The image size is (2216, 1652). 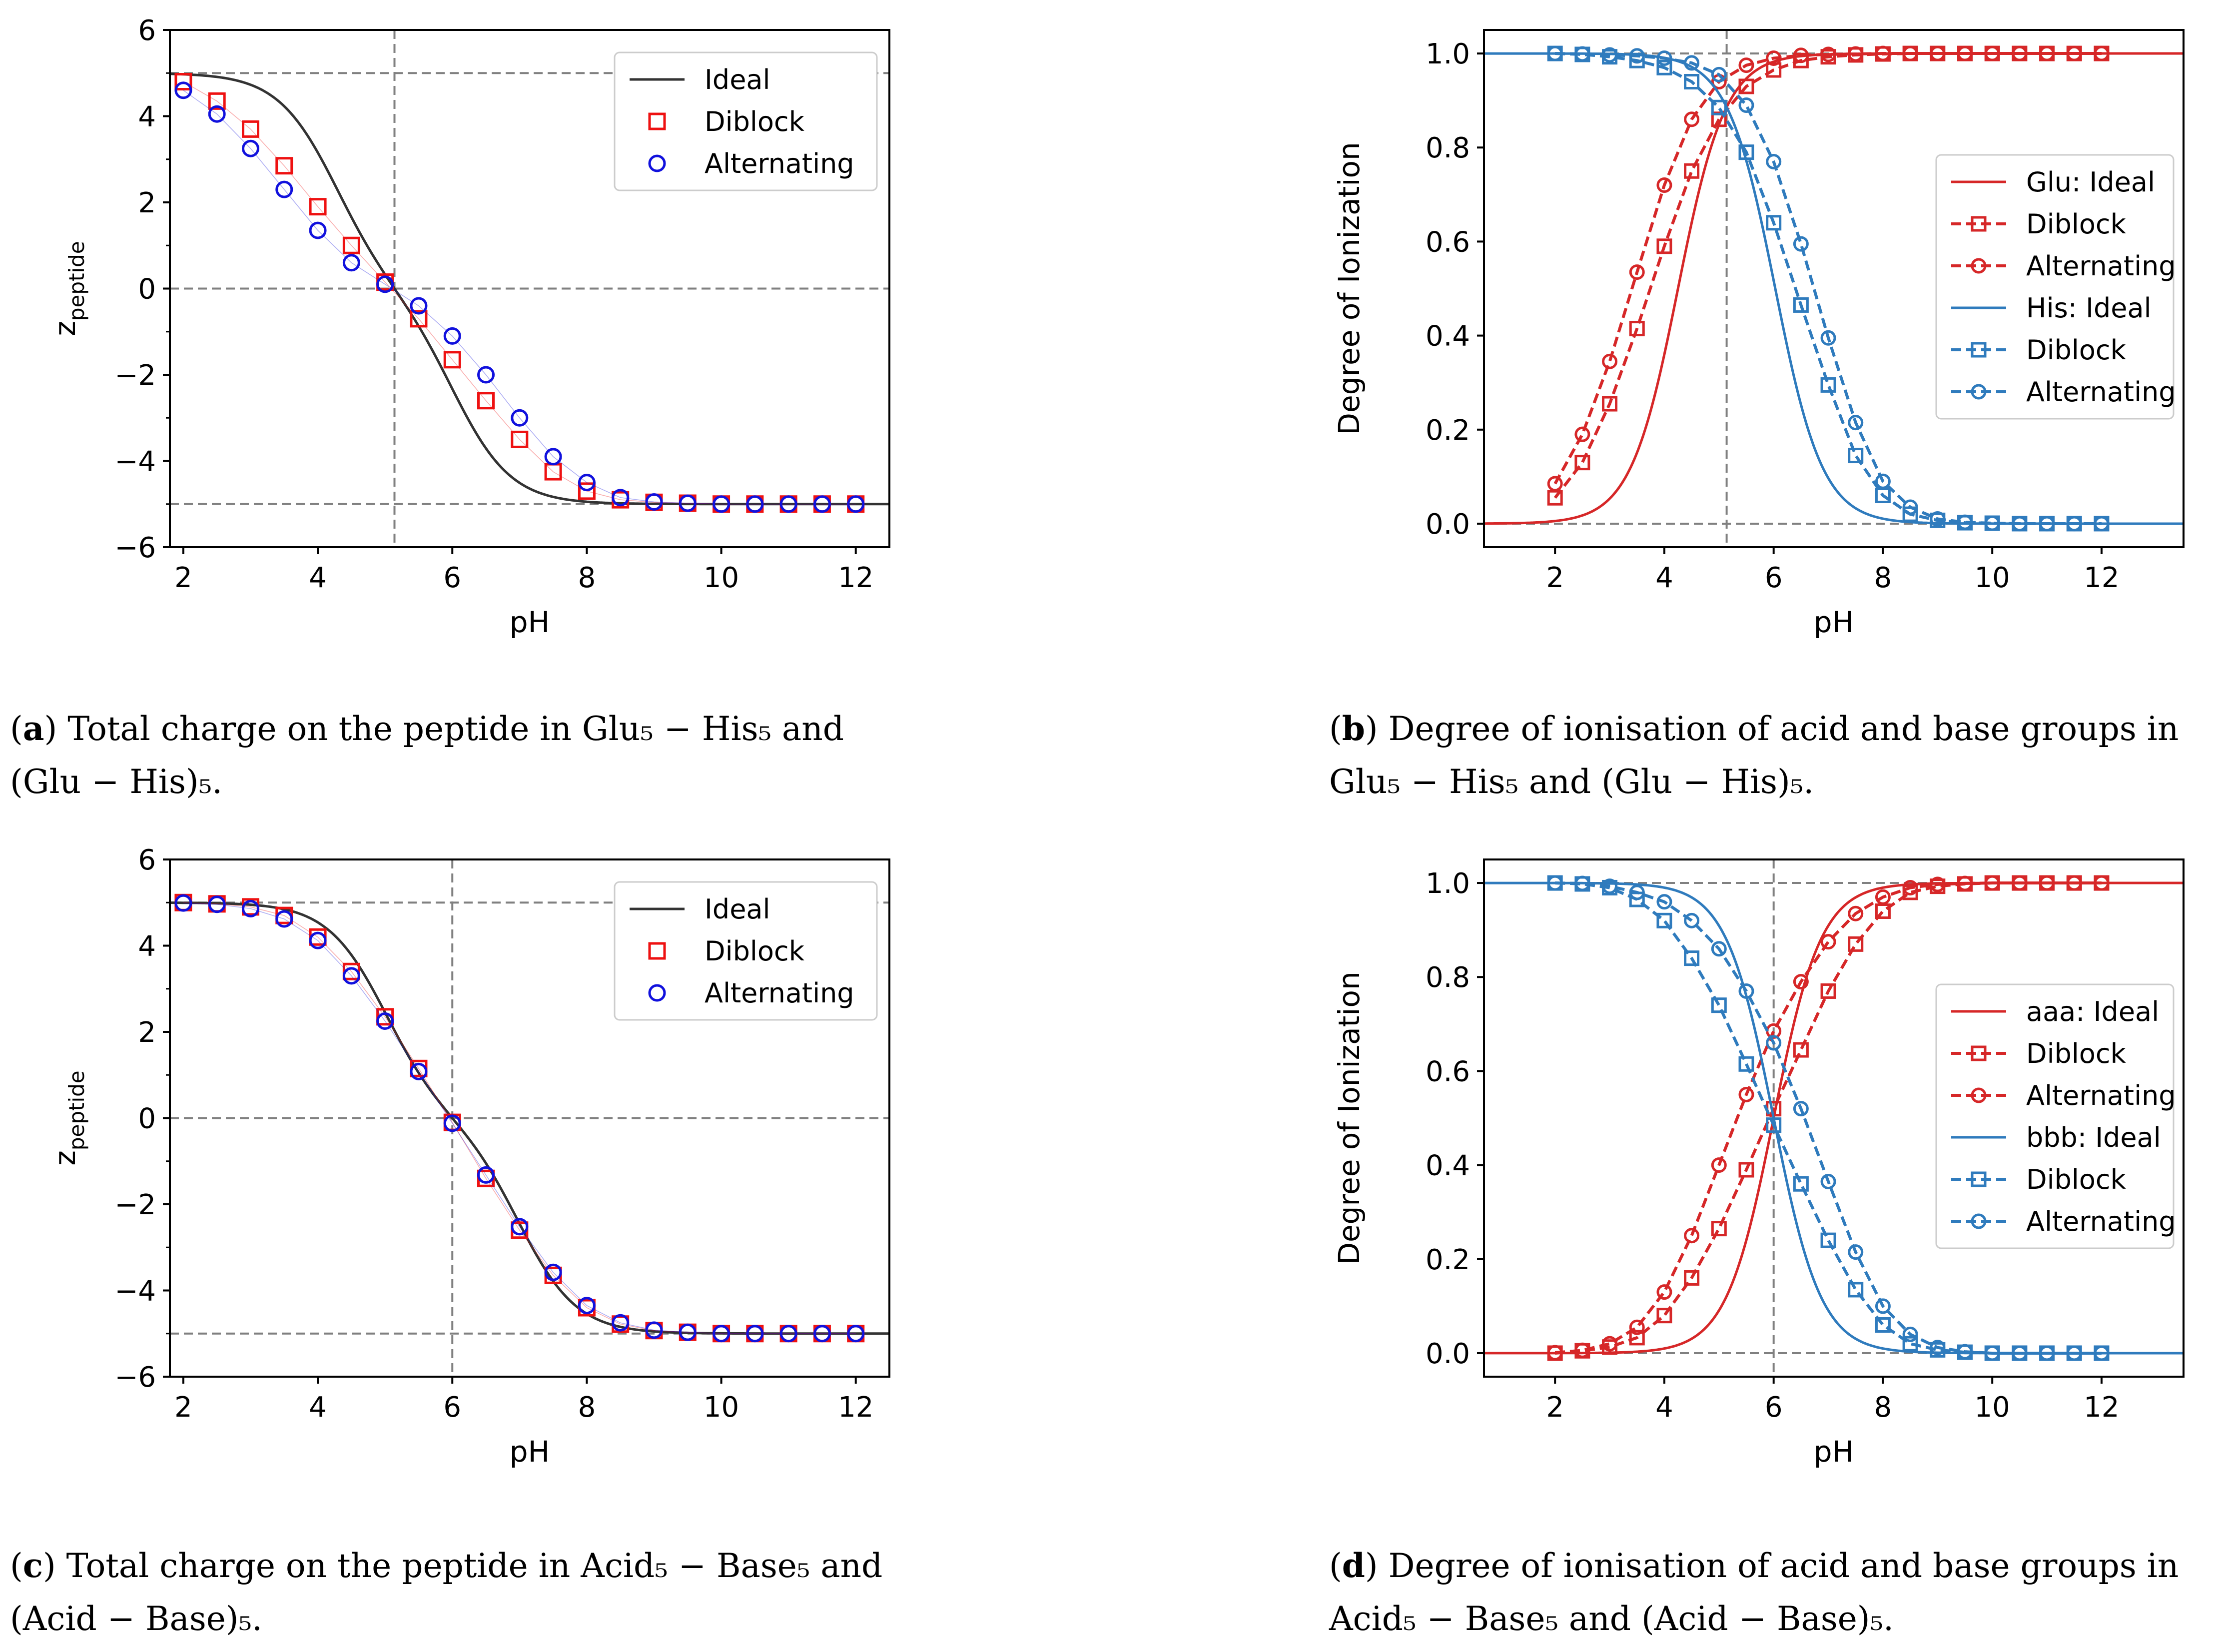 I want to click on x-tick-label: 8, so click(x=587, y=578).